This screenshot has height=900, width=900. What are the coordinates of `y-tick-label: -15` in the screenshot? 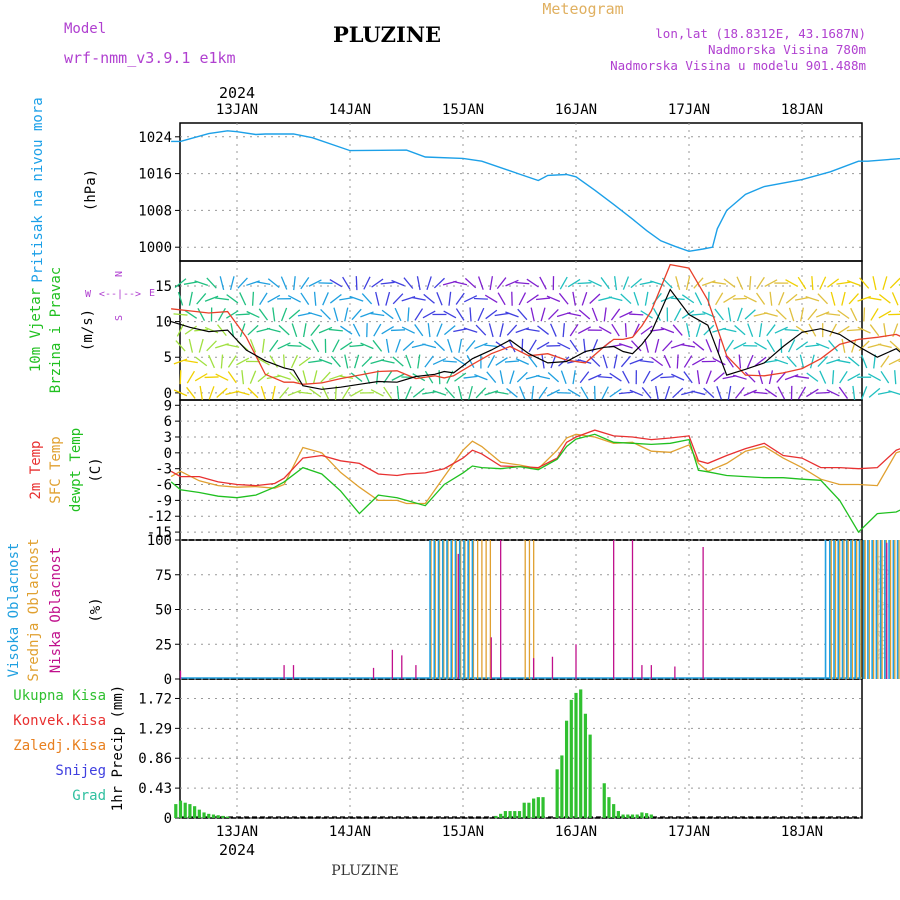 It's located at (159, 533).